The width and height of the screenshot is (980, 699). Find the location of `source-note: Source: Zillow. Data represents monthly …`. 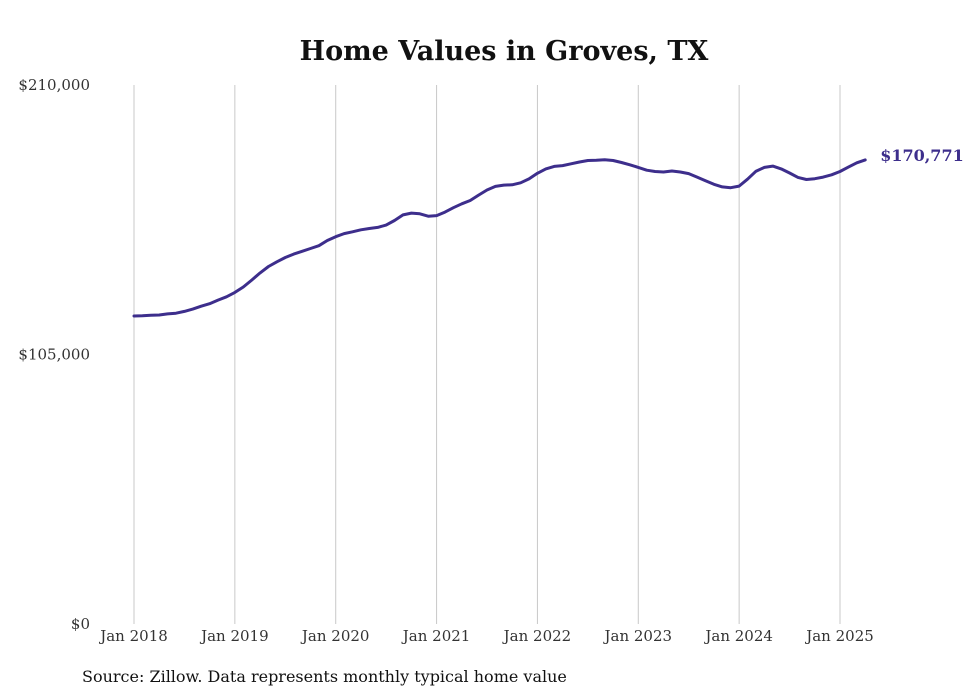

source-note: Source: Zillow. Data represents monthly … is located at coordinates (324, 676).